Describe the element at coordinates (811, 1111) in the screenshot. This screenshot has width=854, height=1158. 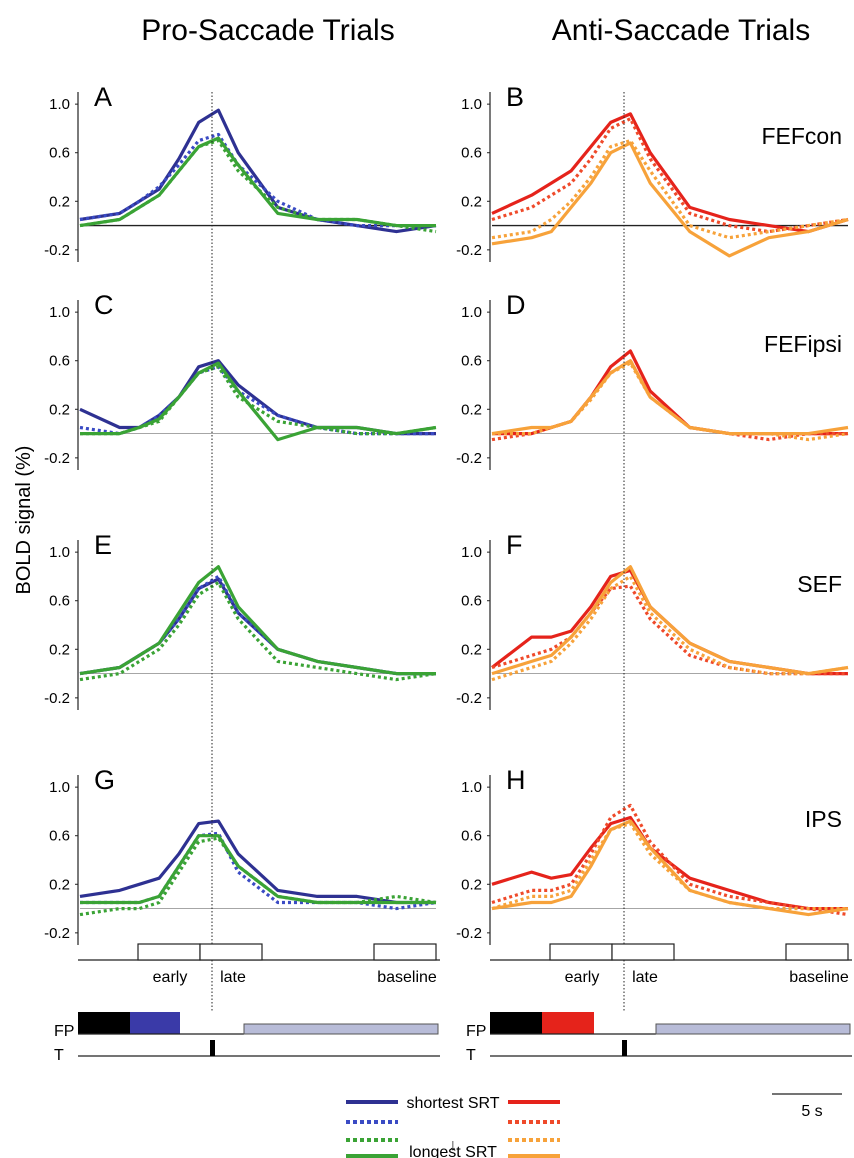
I see `scale-label: 5 s` at that location.